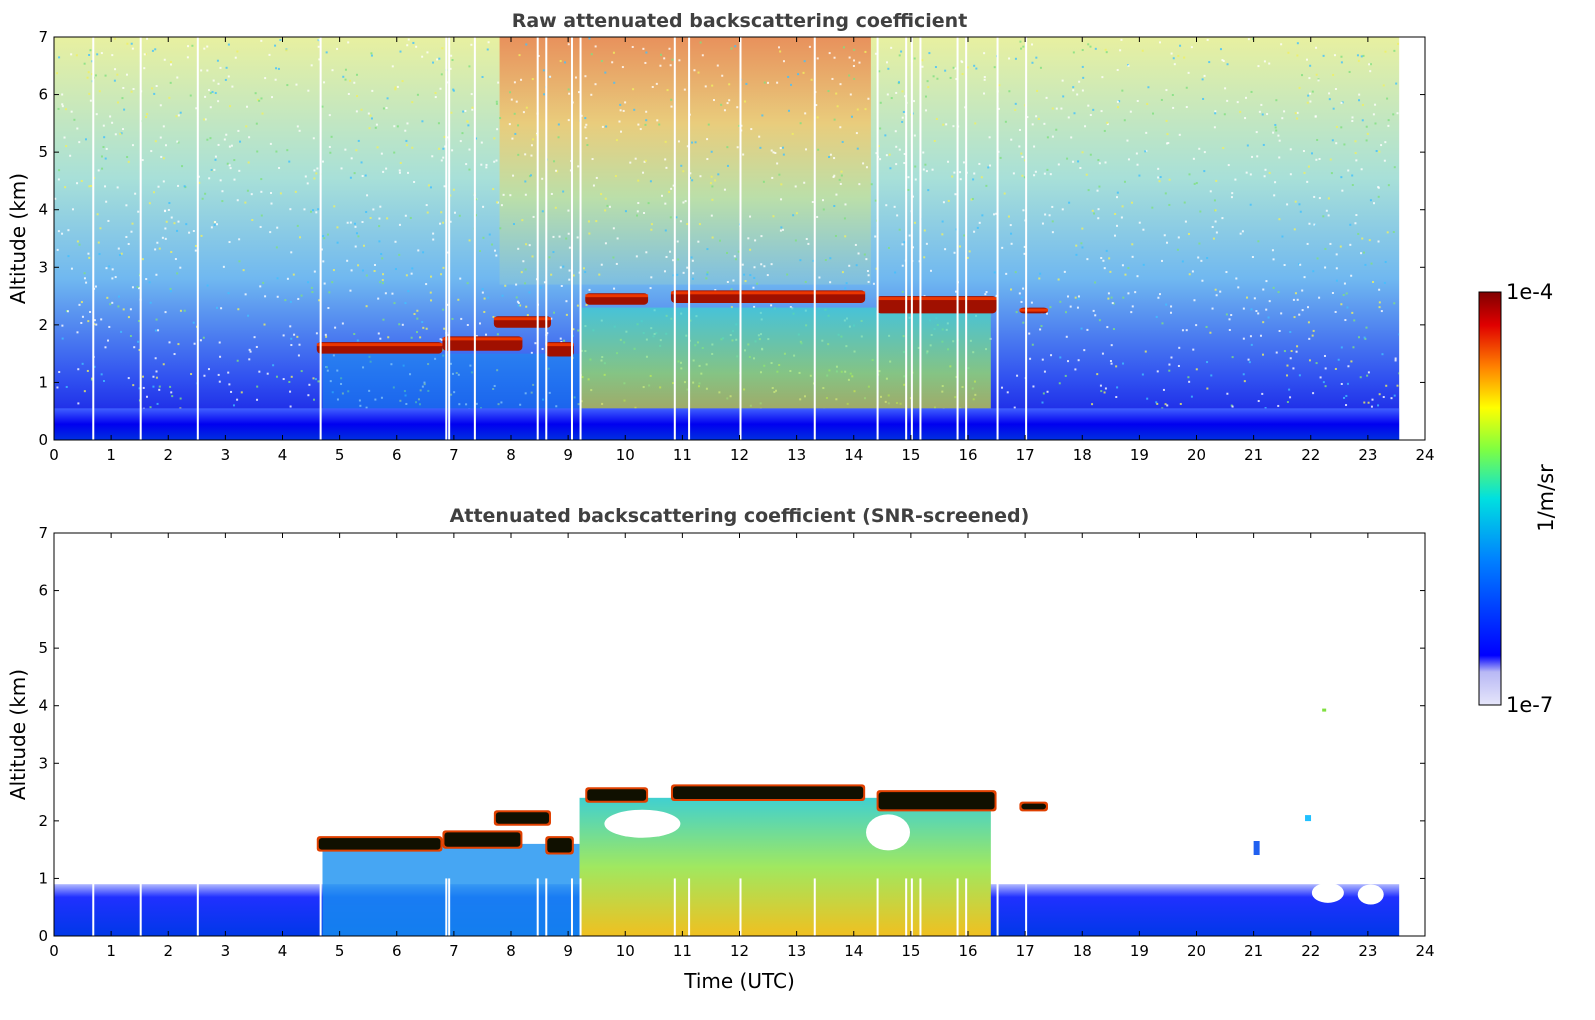 This screenshot has height=1020, width=1595. Describe the element at coordinates (43, 878) in the screenshot. I see `y-tick-label: 1` at that location.